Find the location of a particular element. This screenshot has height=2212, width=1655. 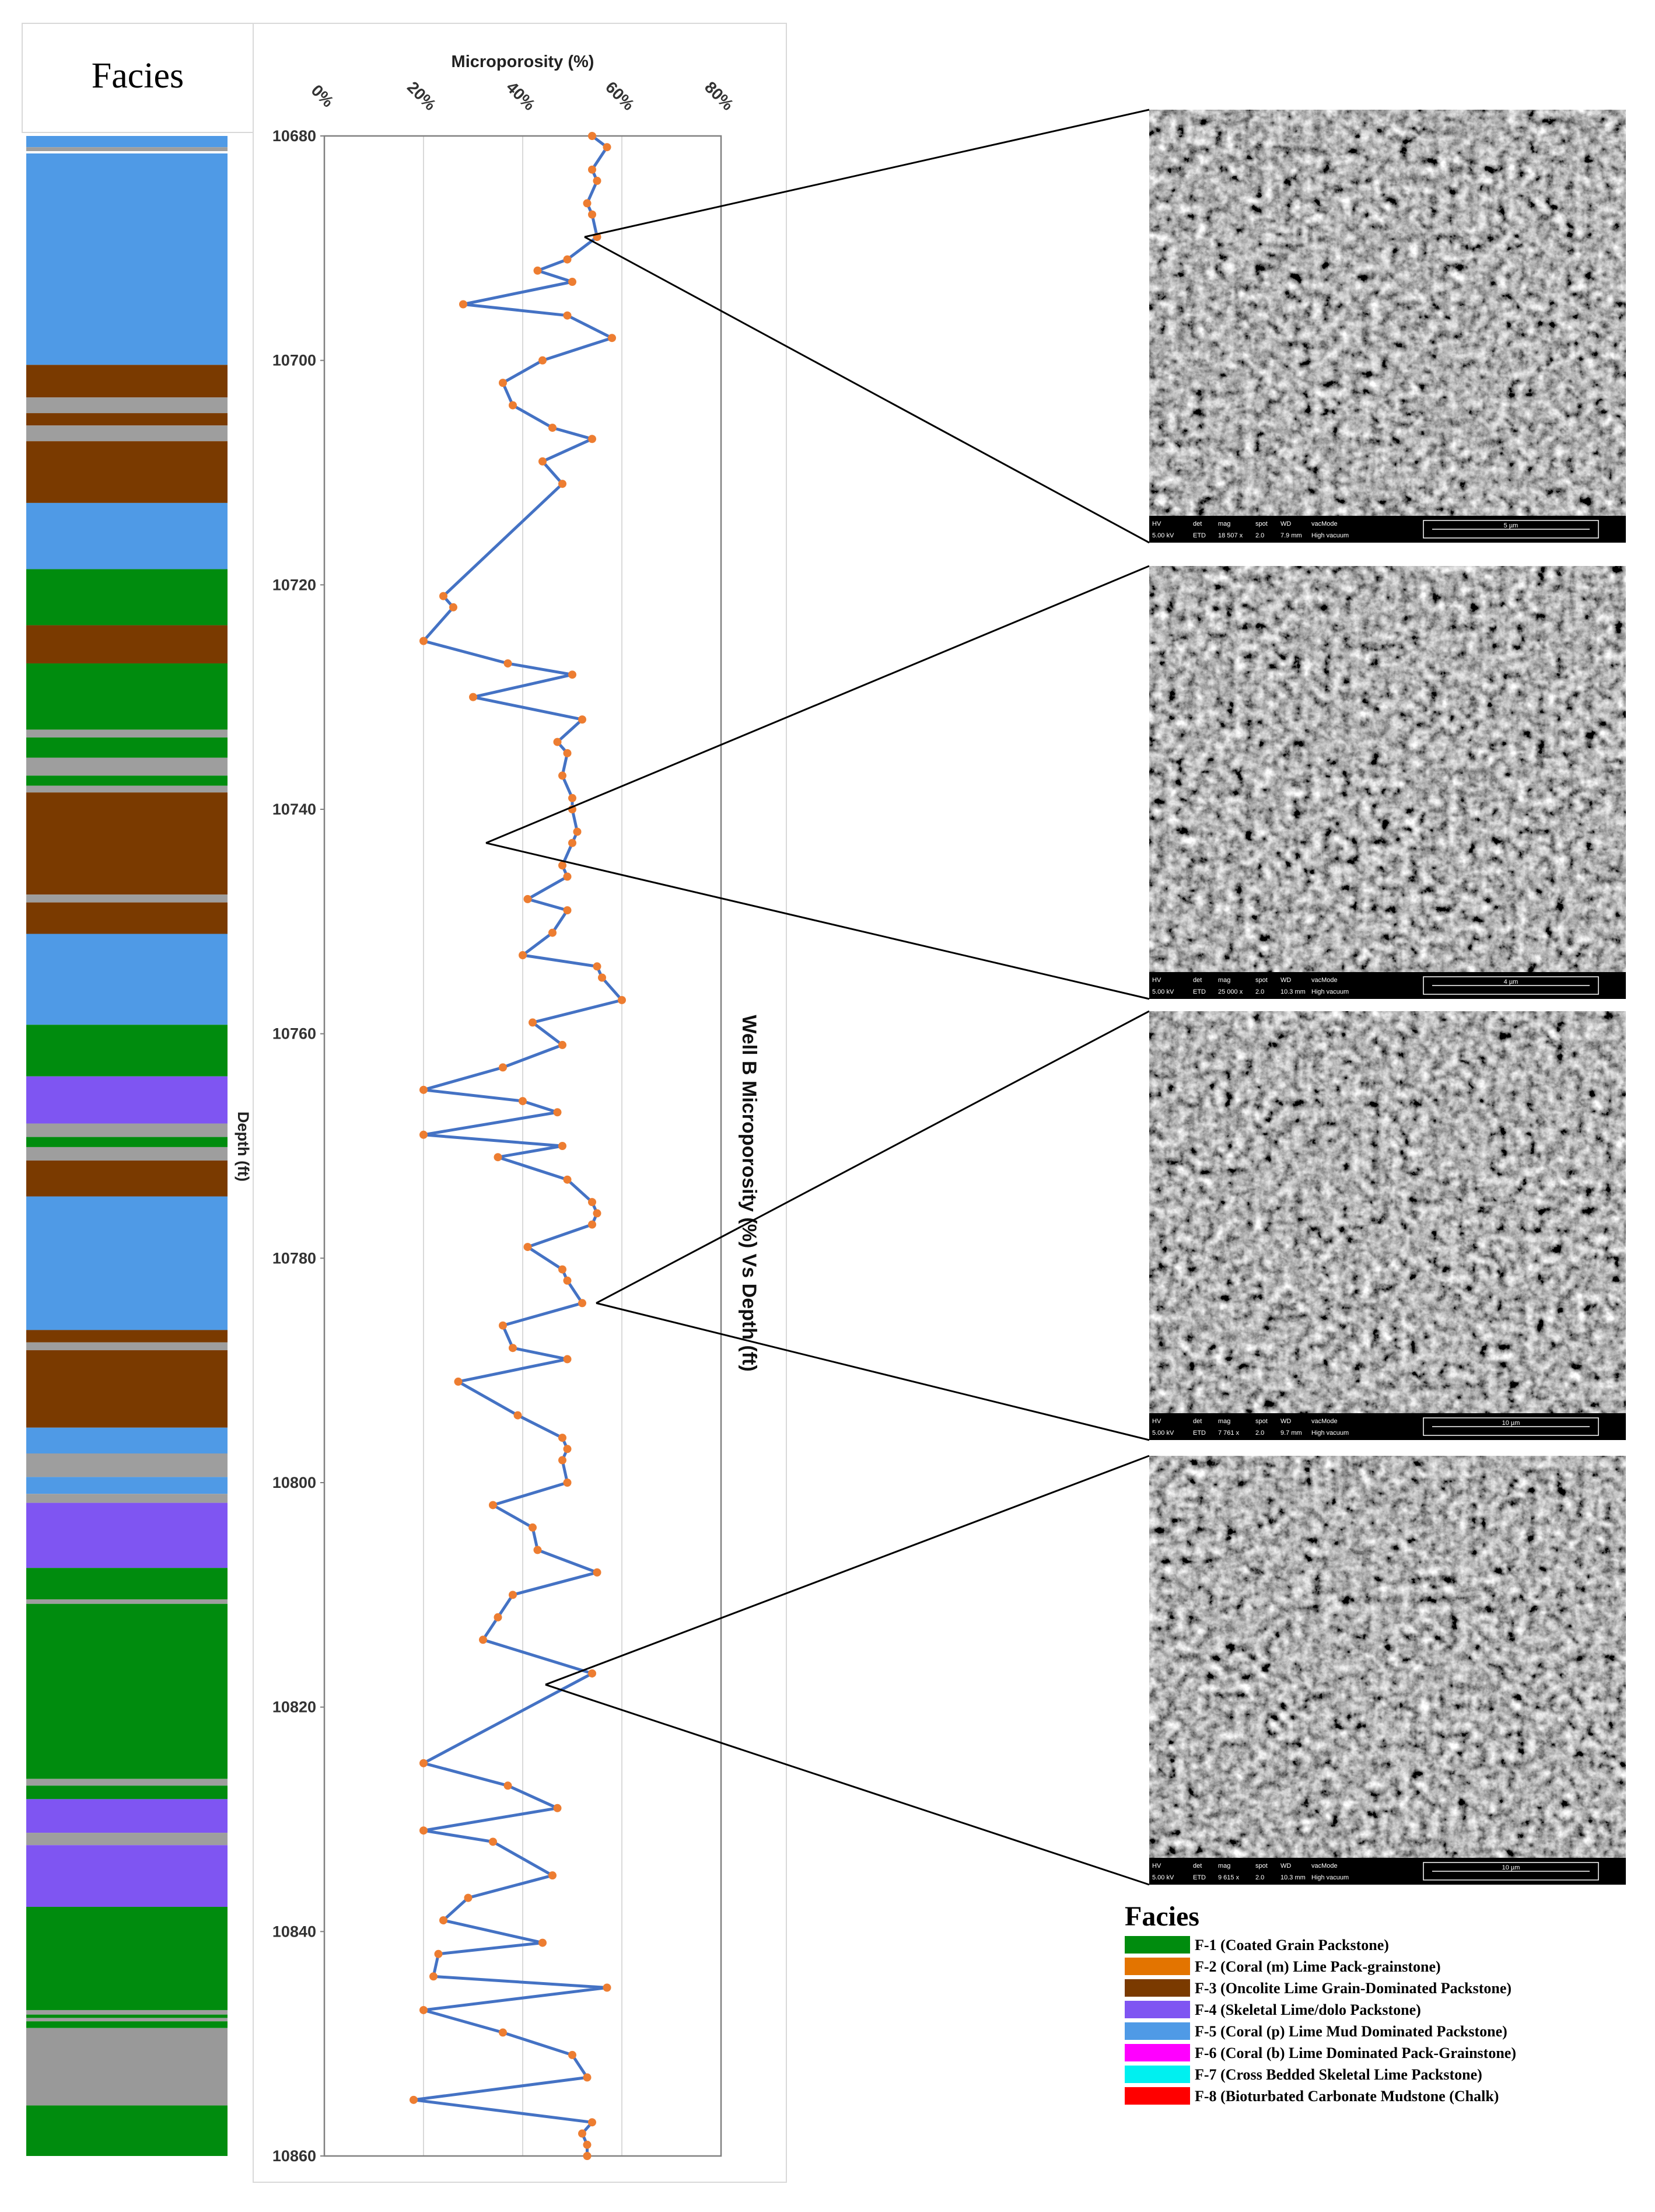

x-tick-label: 20% is located at coordinates (422, 96).